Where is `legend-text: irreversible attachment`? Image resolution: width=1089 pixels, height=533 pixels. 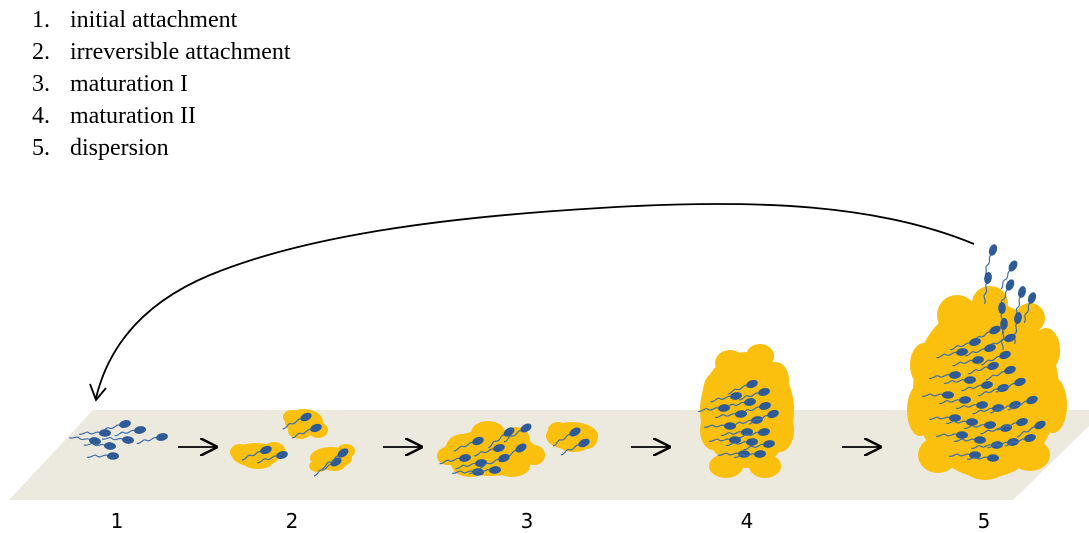
legend-text: irreversible attachment is located at coordinates (180, 52).